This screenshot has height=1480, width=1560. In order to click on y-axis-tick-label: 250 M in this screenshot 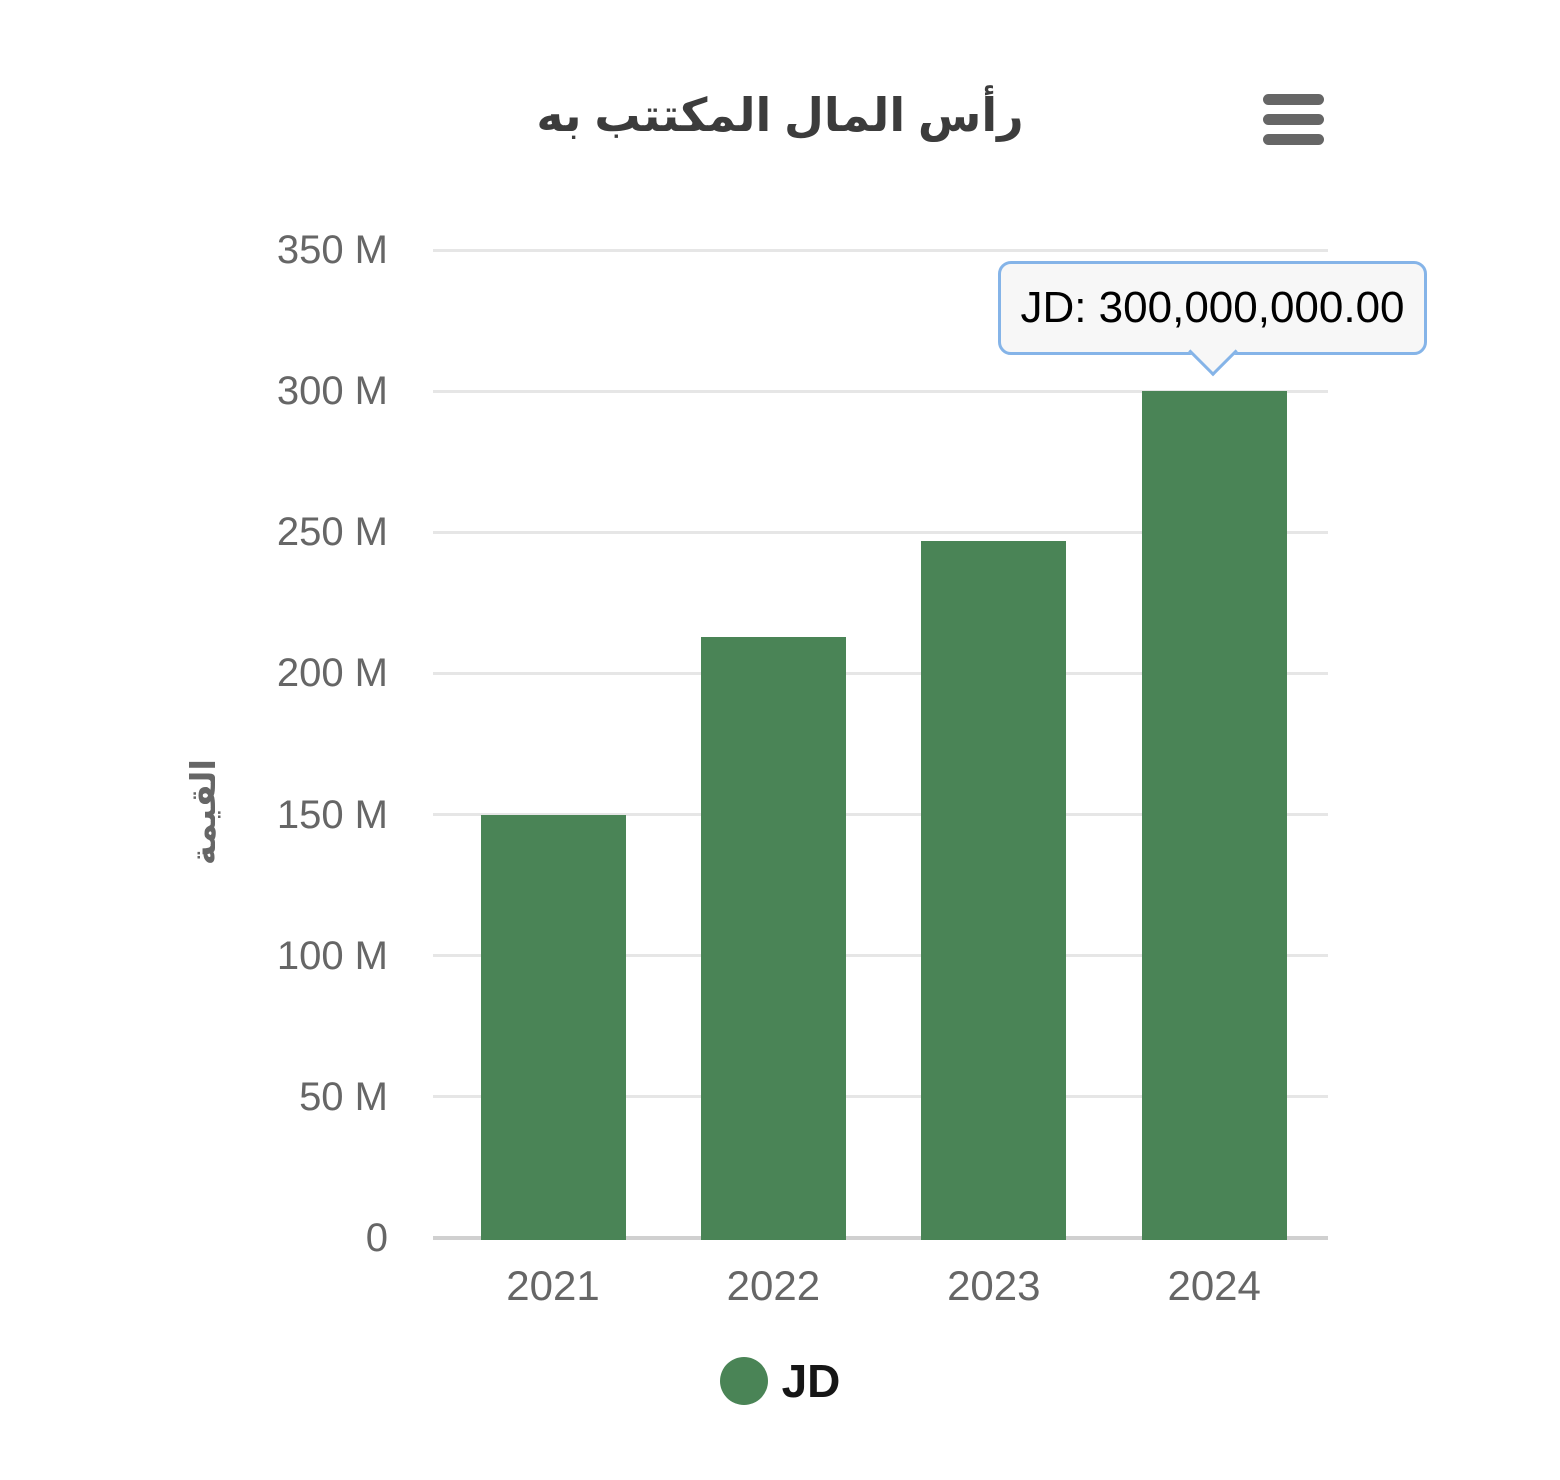, I will do `click(332, 532)`.